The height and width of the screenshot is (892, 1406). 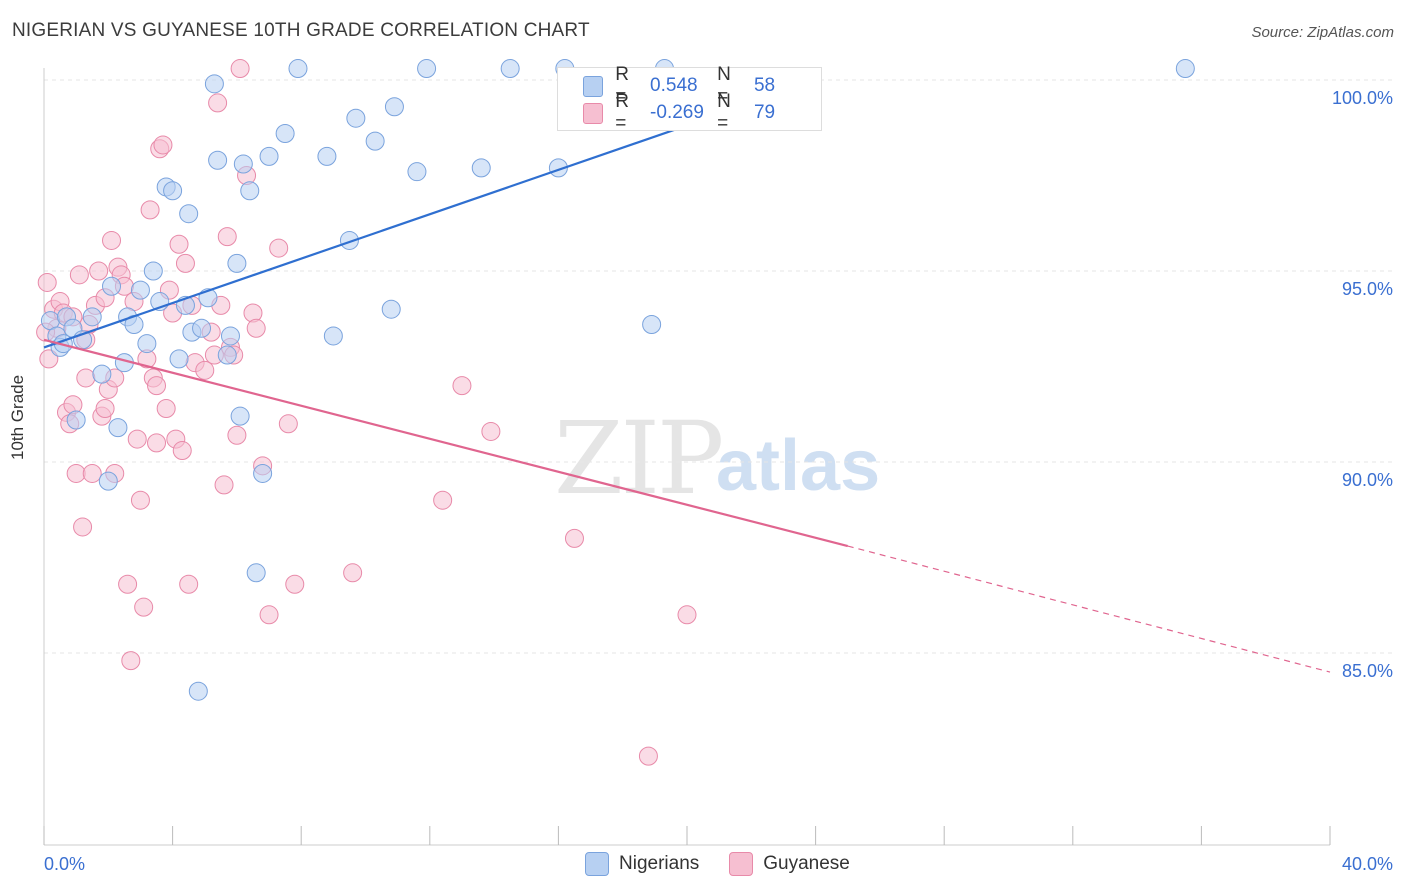 I want to click on stats-legend: R = 0.548 N = 58 R = -0.269 N = 79, so click(x=689, y=99).